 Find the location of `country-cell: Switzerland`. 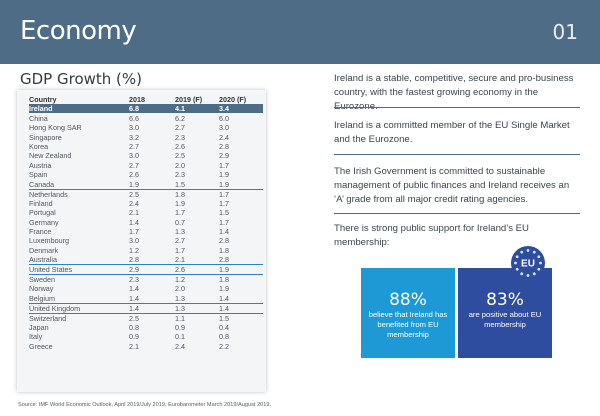

country-cell: Switzerland is located at coordinates (48, 318).